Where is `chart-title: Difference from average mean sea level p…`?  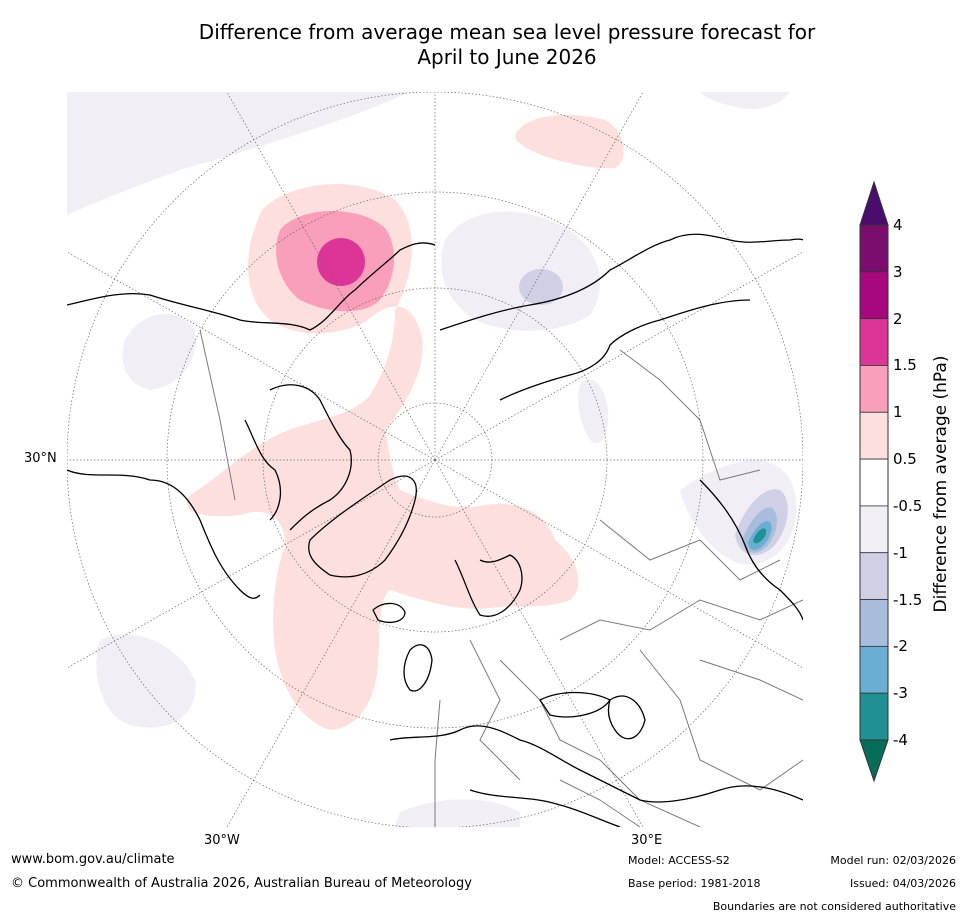
chart-title: Difference from average mean sea level p… is located at coordinates (482, 45).